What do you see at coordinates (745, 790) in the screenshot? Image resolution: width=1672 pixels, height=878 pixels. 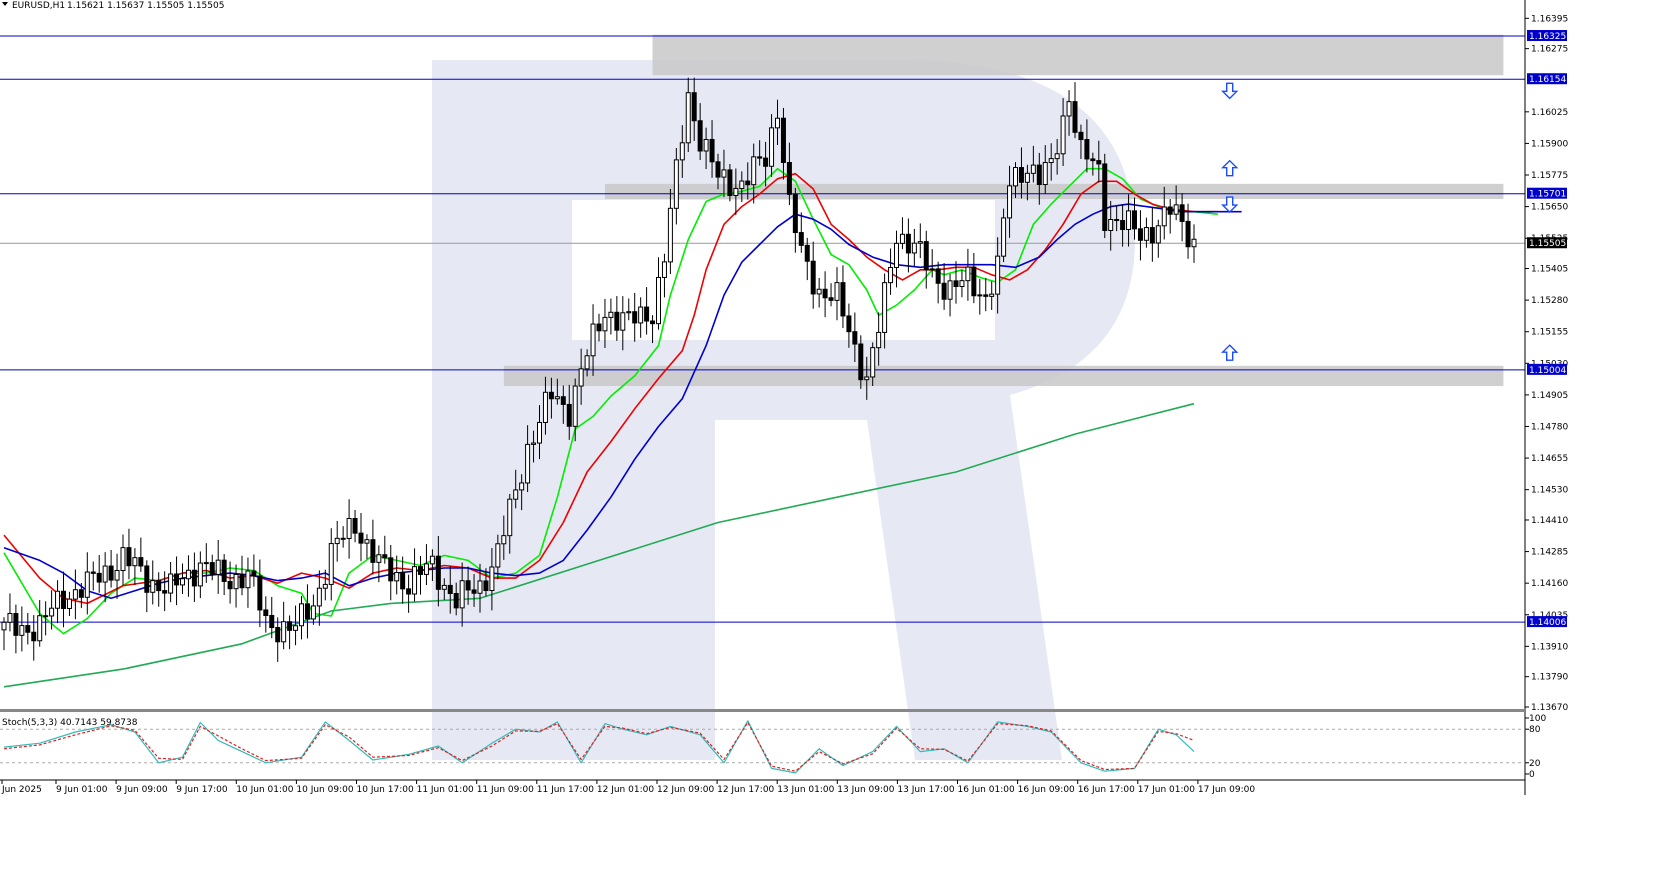 I see `time-tick-label: 12 Jun 17:00` at bounding box center [745, 790].